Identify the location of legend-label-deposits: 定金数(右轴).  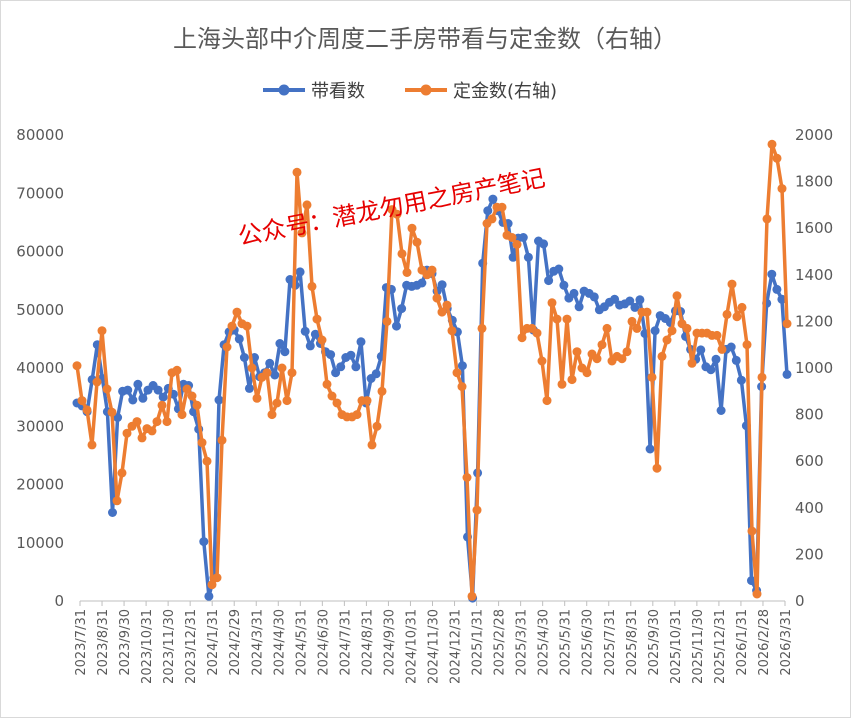
(505, 91).